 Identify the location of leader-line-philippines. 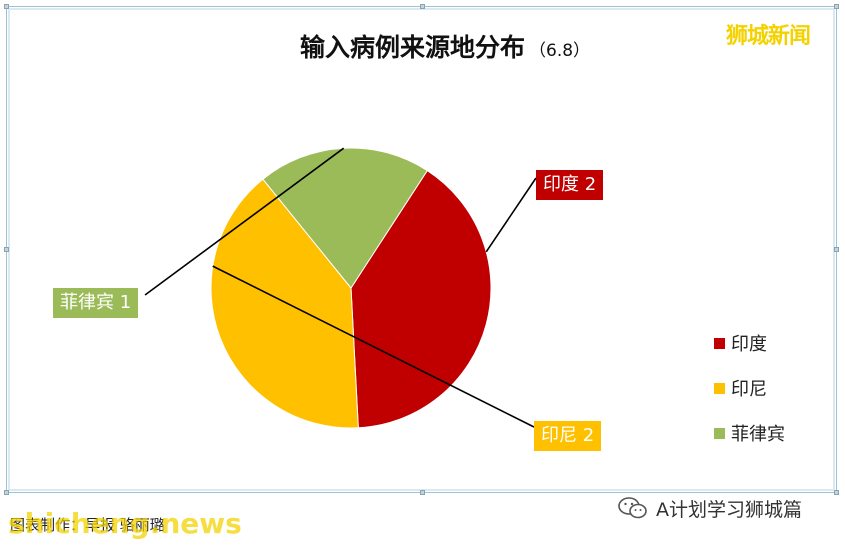
(244, 221).